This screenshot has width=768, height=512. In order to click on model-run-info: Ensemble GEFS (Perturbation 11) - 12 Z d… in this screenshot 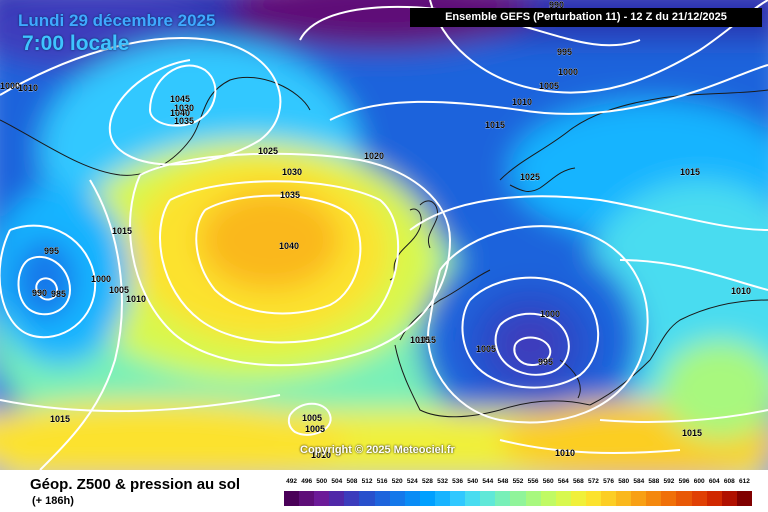, I will do `click(586, 17)`.